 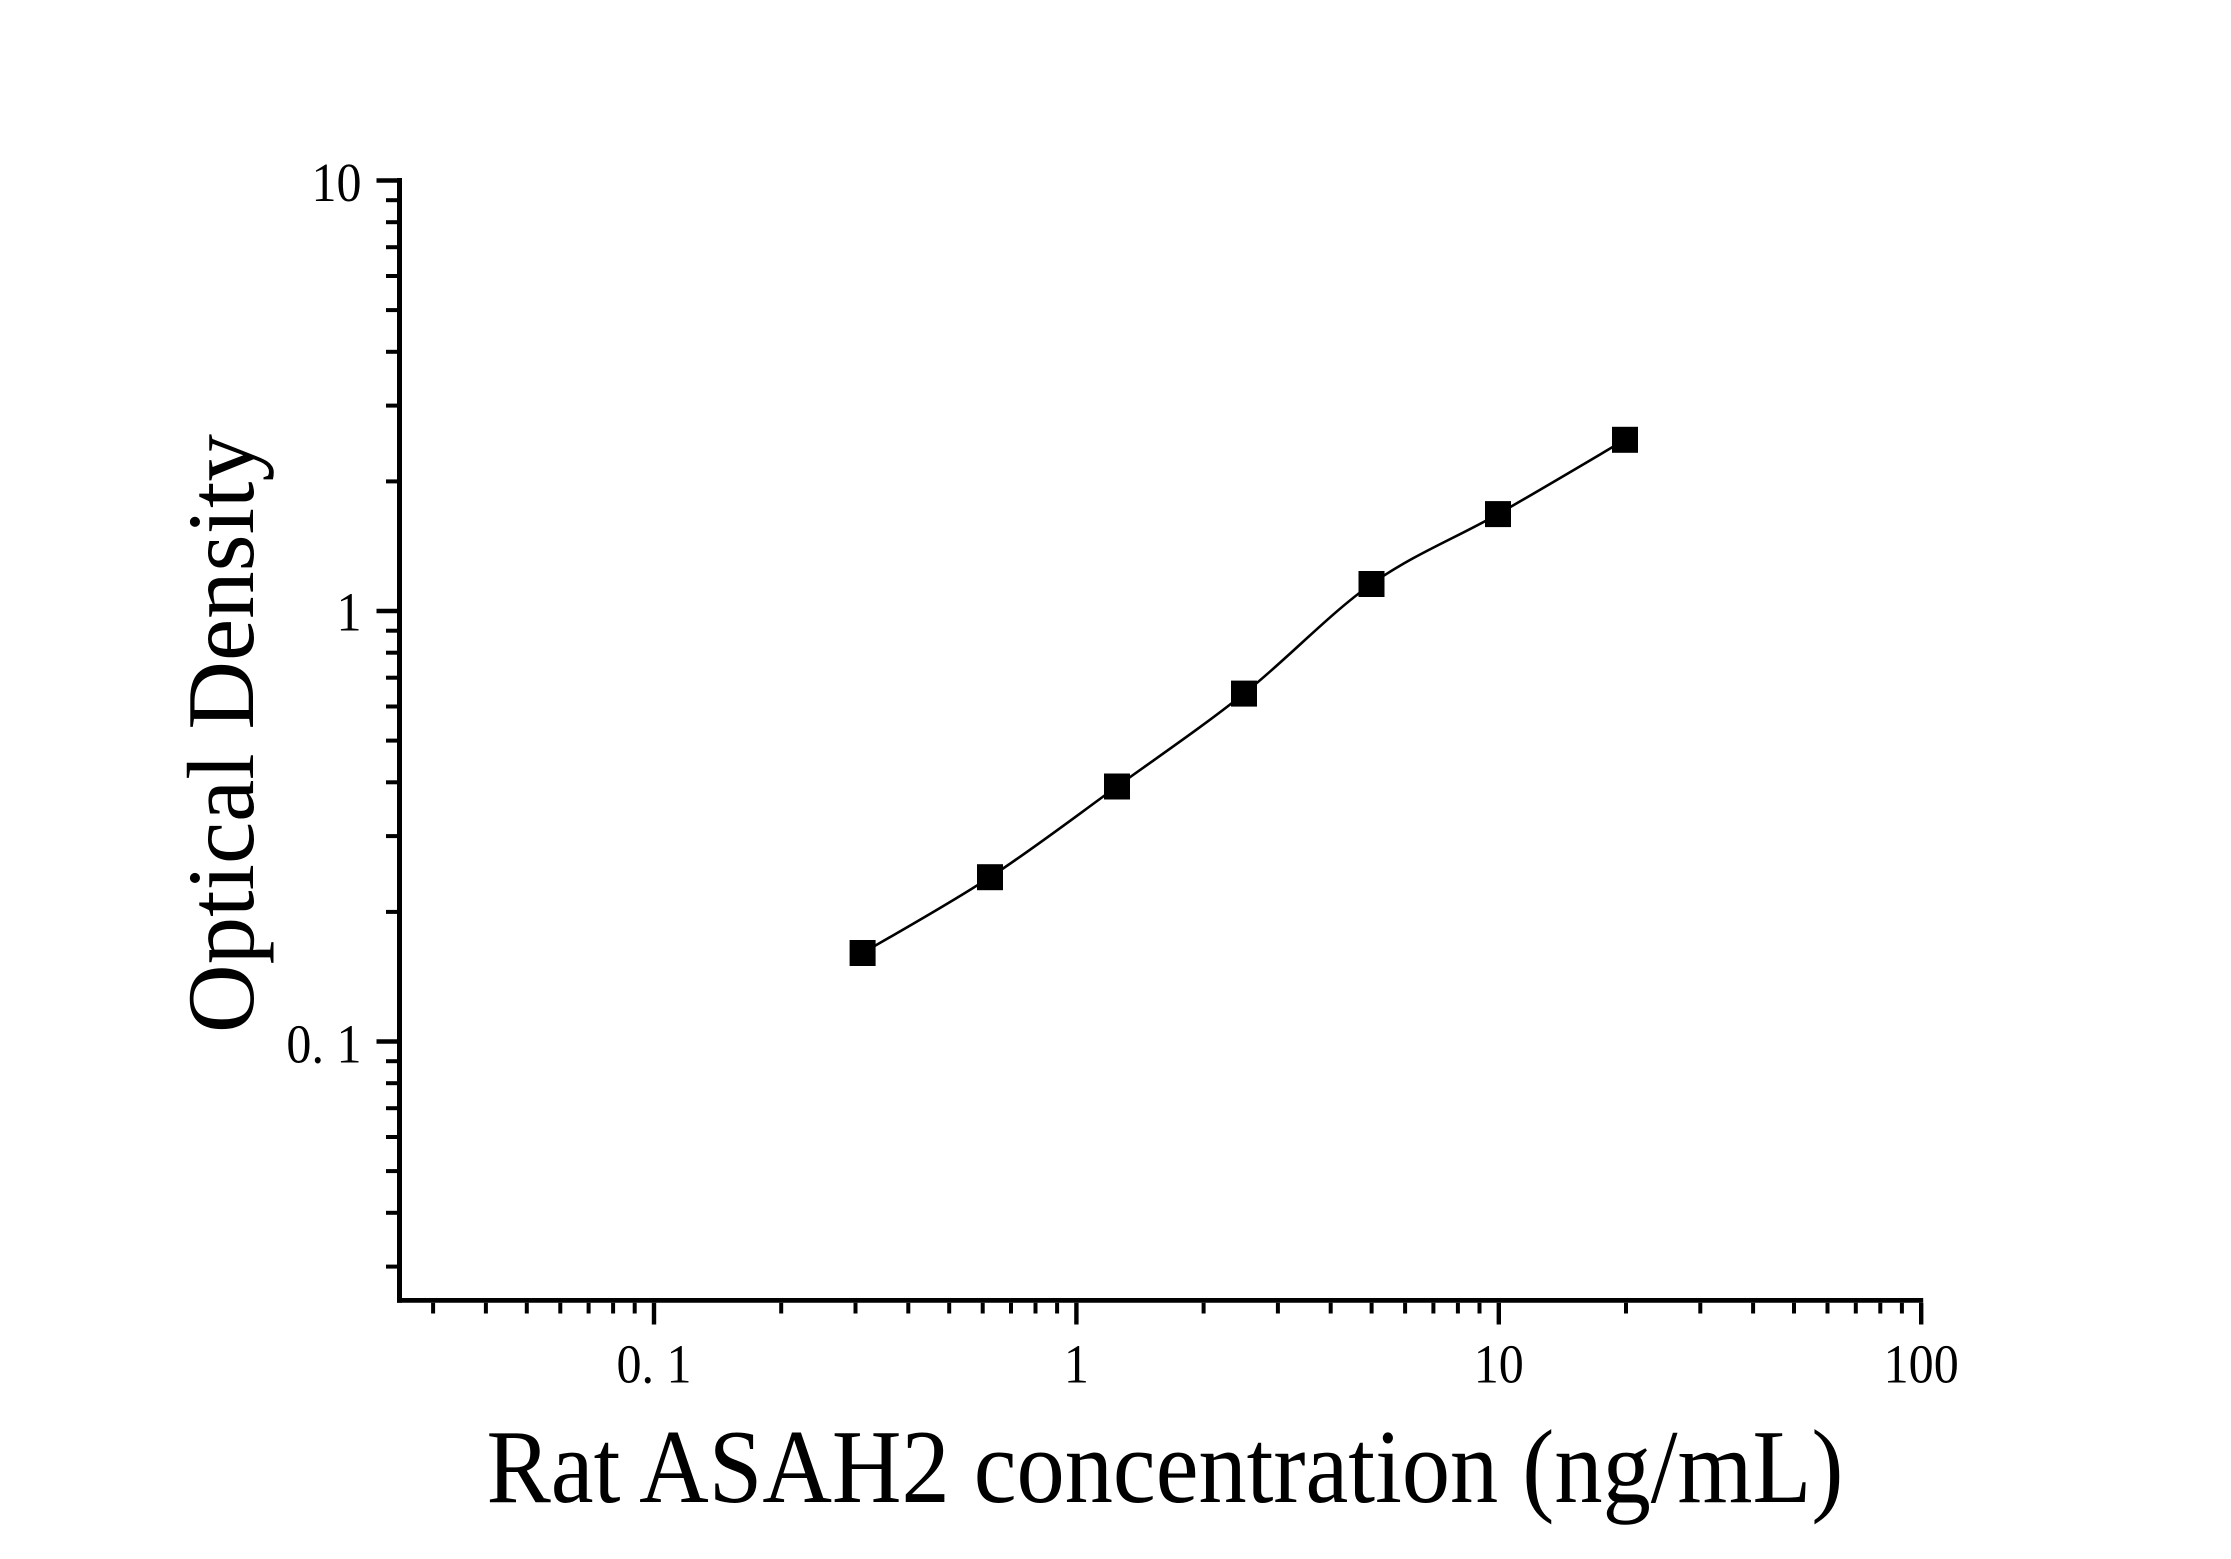 I want to click on svg-text: Optical Density, so click(x=221, y=733).